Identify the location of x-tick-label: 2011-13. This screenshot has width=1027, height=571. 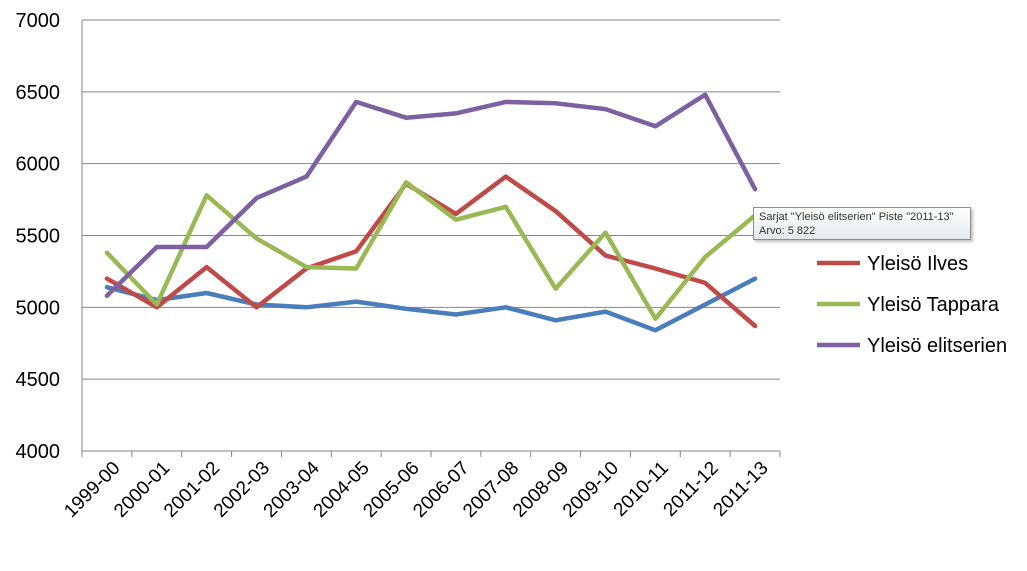
(740, 489).